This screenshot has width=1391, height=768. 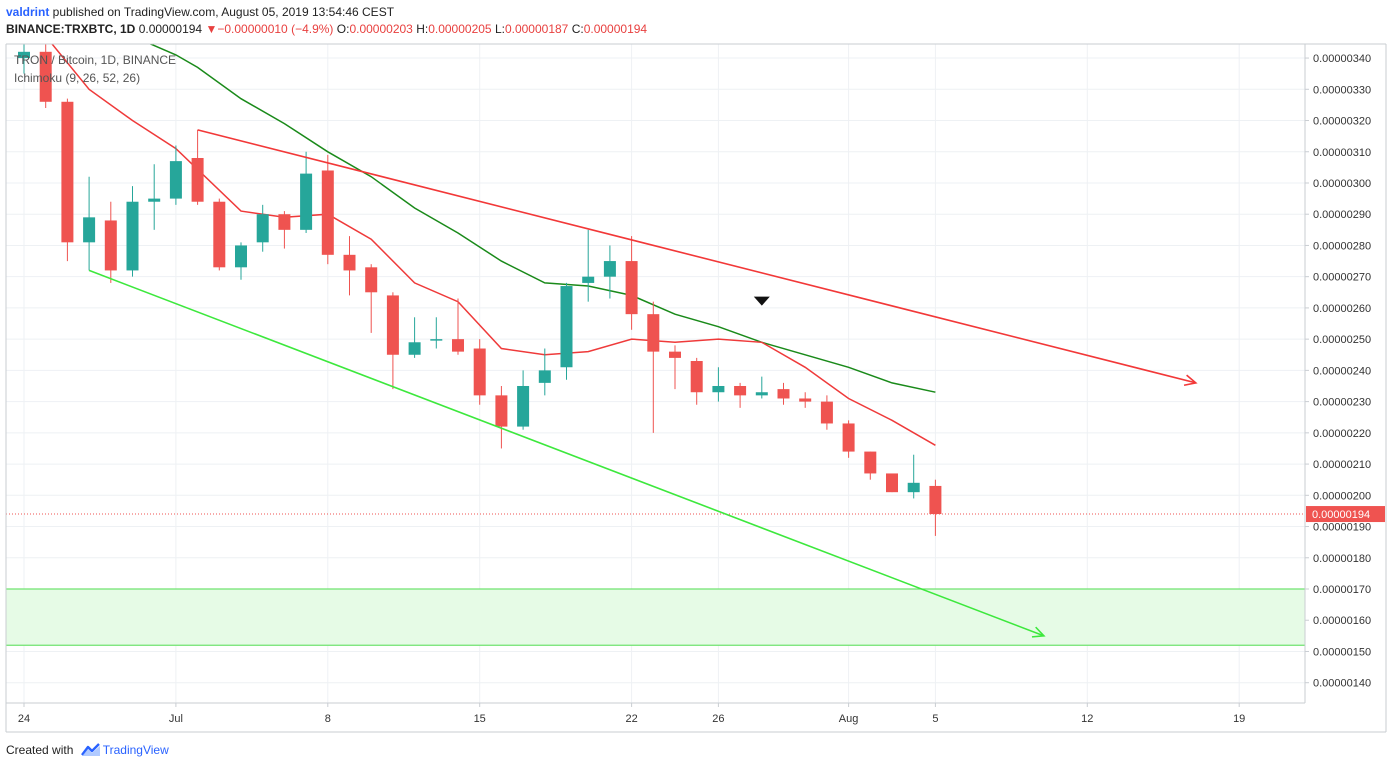 I want to click on low-value: 0.00000187, so click(x=536, y=29).